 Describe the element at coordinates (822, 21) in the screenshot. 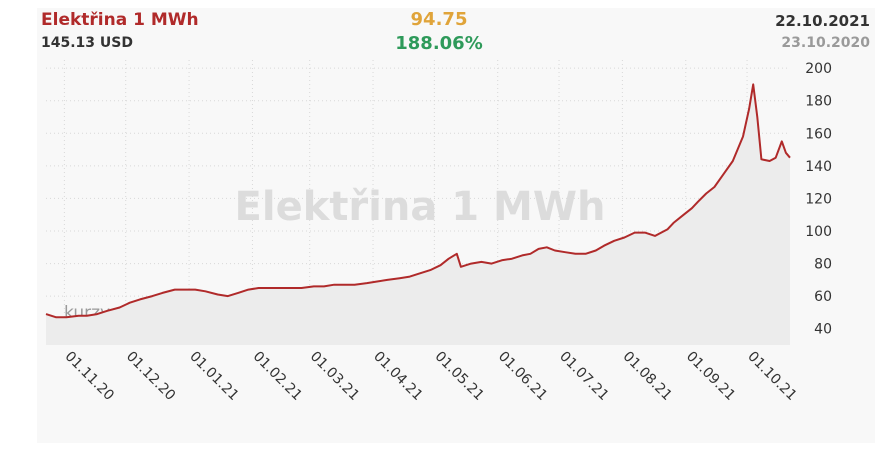

I see `end-date: 22.10.2021` at that location.